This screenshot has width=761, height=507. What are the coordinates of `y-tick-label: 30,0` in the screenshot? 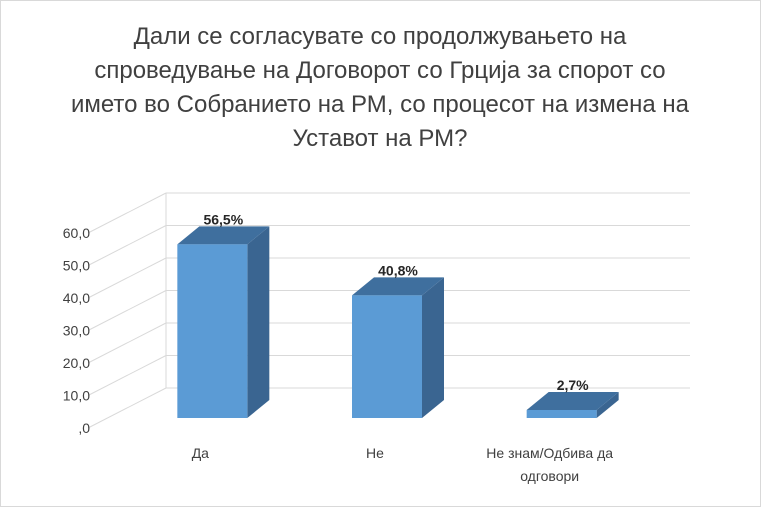 It's located at (76, 331).